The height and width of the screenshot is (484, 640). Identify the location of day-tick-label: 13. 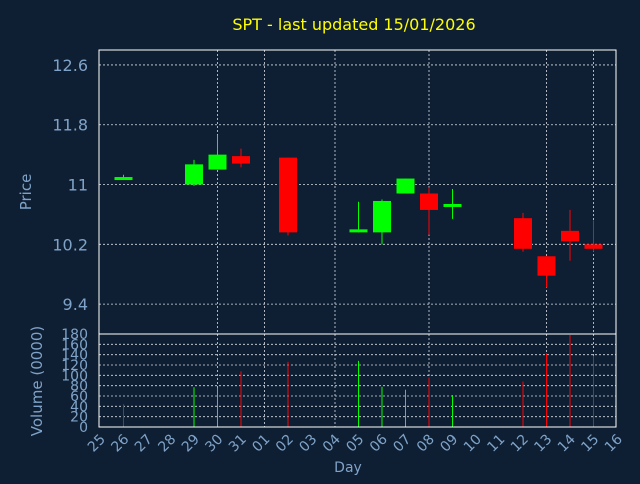
(543, 444).